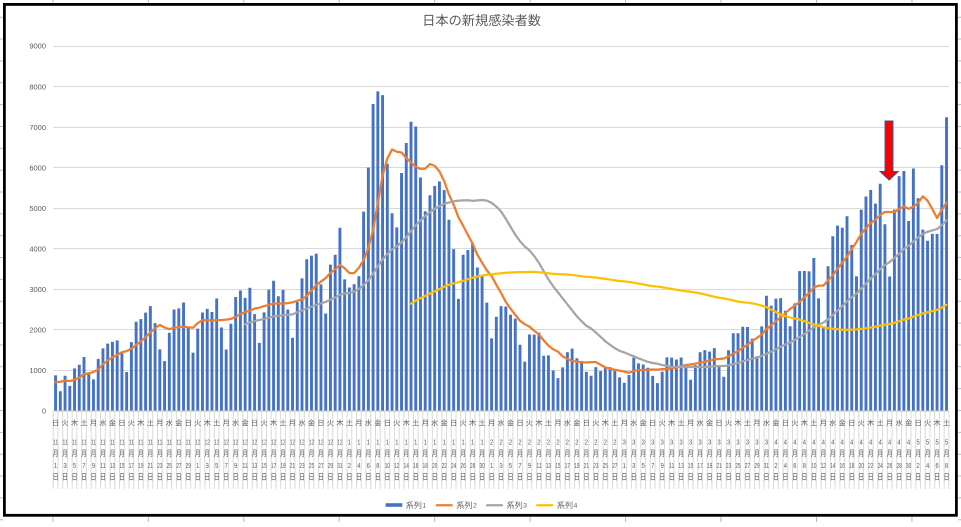 This screenshot has width=961, height=527. What do you see at coordinates (804, 466) in the screenshot?
I see `svg-text: 8` at bounding box center [804, 466].